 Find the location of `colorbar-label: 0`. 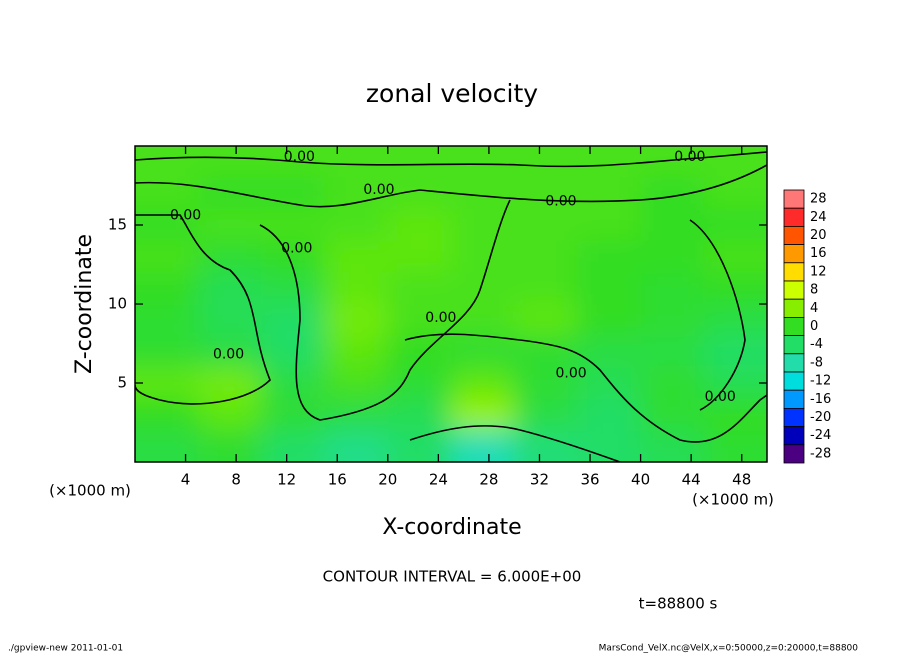

colorbar-label: 0 is located at coordinates (814, 326).